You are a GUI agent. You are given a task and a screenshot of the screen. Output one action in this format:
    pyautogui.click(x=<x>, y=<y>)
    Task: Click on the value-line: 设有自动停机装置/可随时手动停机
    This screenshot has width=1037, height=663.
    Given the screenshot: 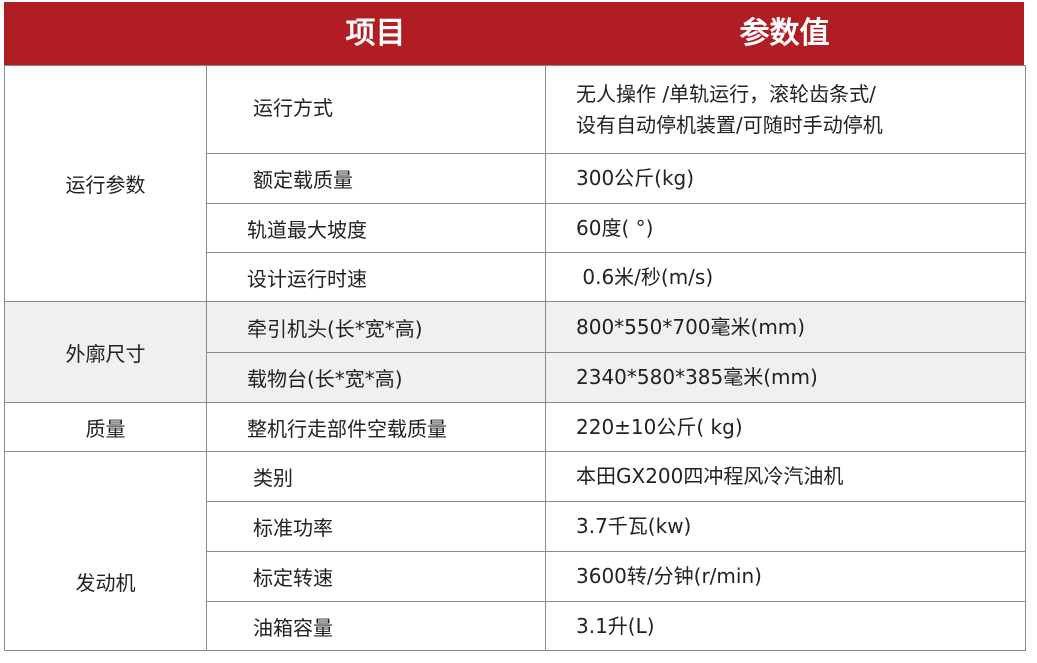 What is the action you would take?
    pyautogui.click(x=729, y=124)
    